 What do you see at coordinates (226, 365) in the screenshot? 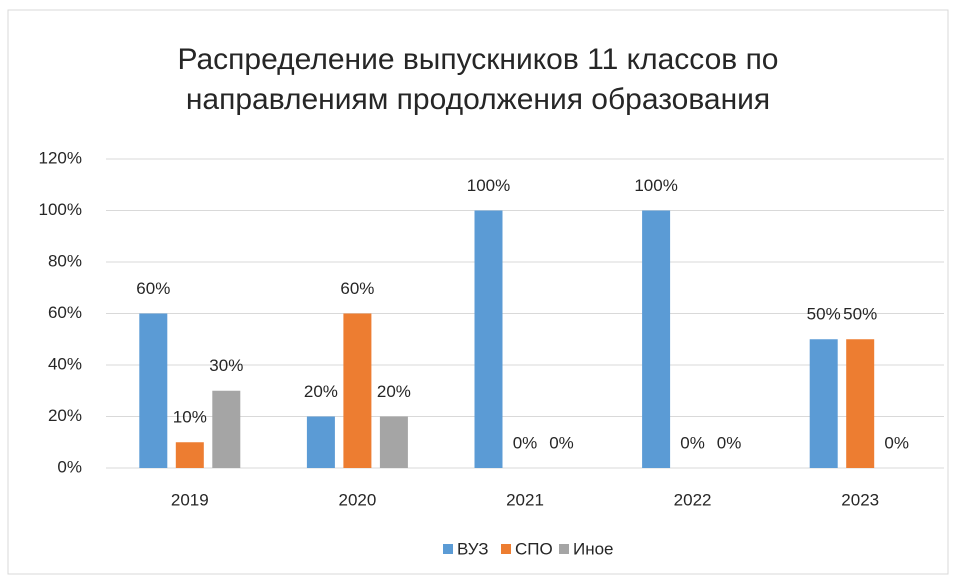
I see `data-label: 30%` at bounding box center [226, 365].